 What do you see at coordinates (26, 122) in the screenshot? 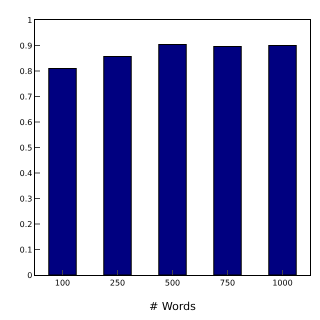
I see `y-tick-label: 0.6` at bounding box center [26, 122].